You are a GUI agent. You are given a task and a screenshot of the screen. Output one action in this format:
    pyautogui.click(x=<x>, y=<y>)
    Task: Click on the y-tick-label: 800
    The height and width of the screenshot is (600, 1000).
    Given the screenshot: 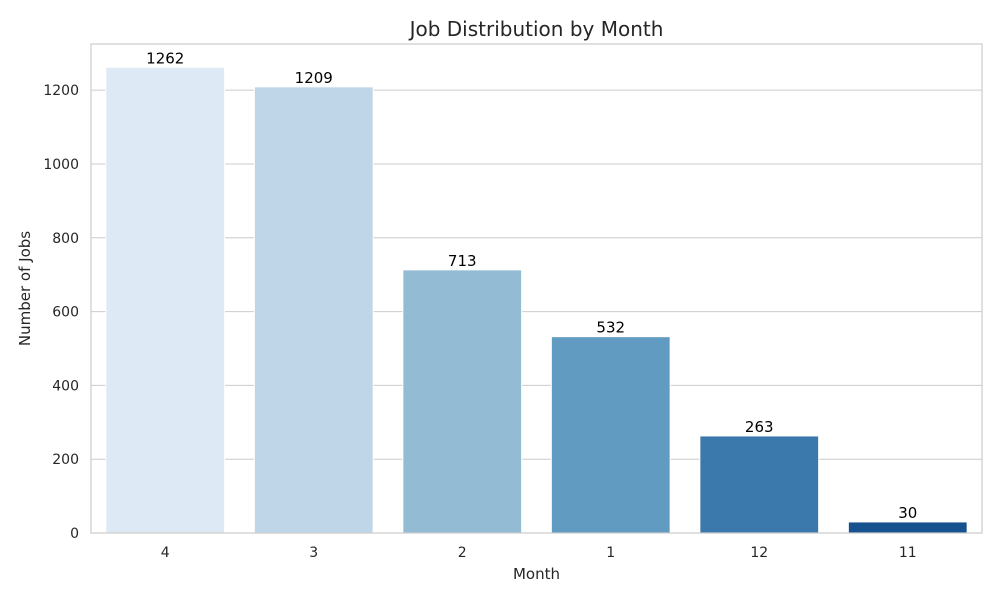 What is the action you would take?
    pyautogui.click(x=65, y=239)
    